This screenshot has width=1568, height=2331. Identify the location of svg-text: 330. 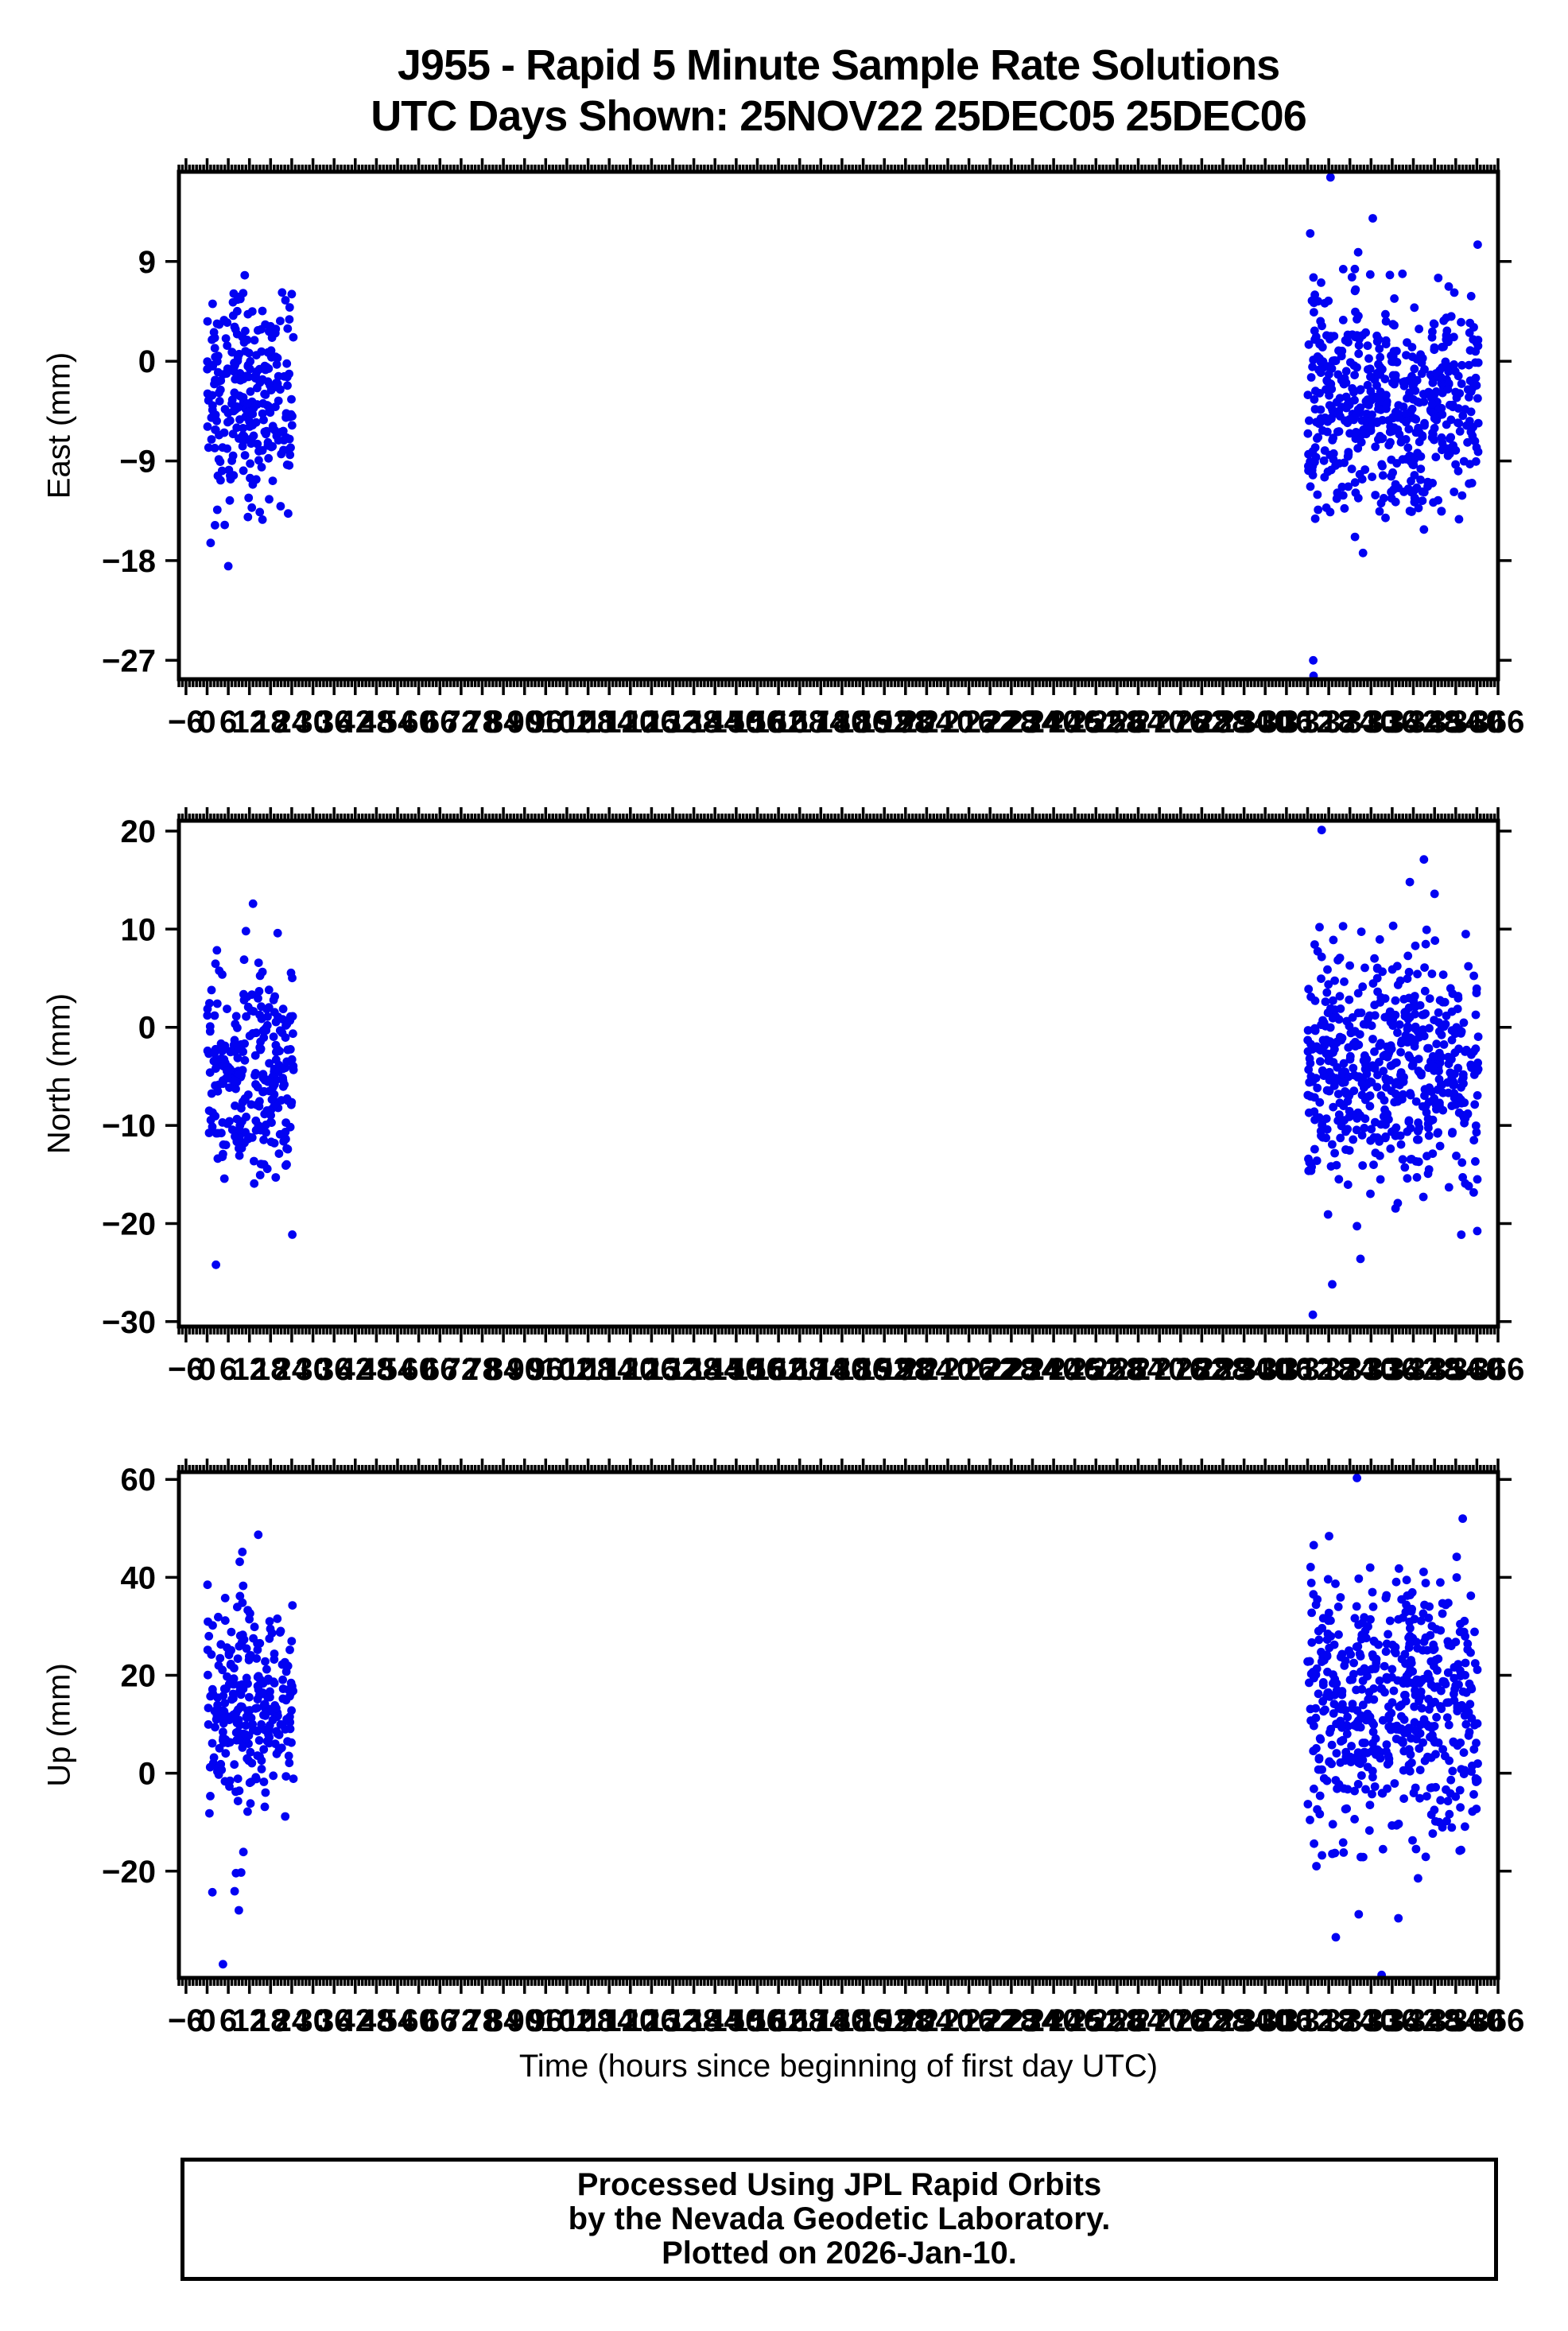
(1371, 1369).